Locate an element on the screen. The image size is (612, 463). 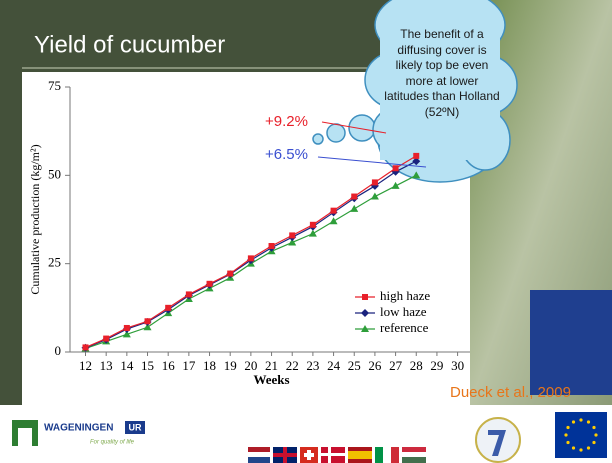
callout-line: (52ºN) is located at coordinates (442, 111).